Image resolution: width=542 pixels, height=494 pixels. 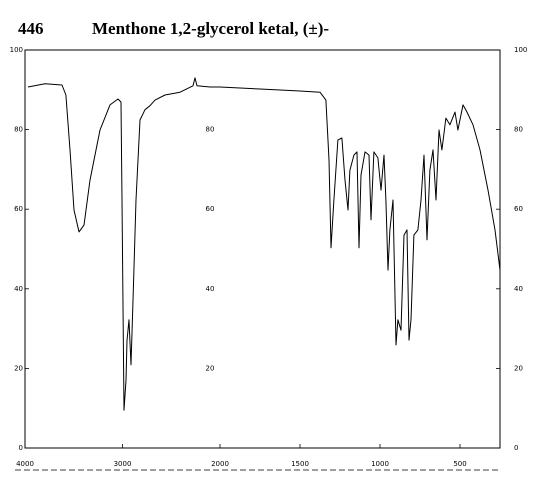 I want to click on y-tick-label-right: 0, so click(x=516, y=448).